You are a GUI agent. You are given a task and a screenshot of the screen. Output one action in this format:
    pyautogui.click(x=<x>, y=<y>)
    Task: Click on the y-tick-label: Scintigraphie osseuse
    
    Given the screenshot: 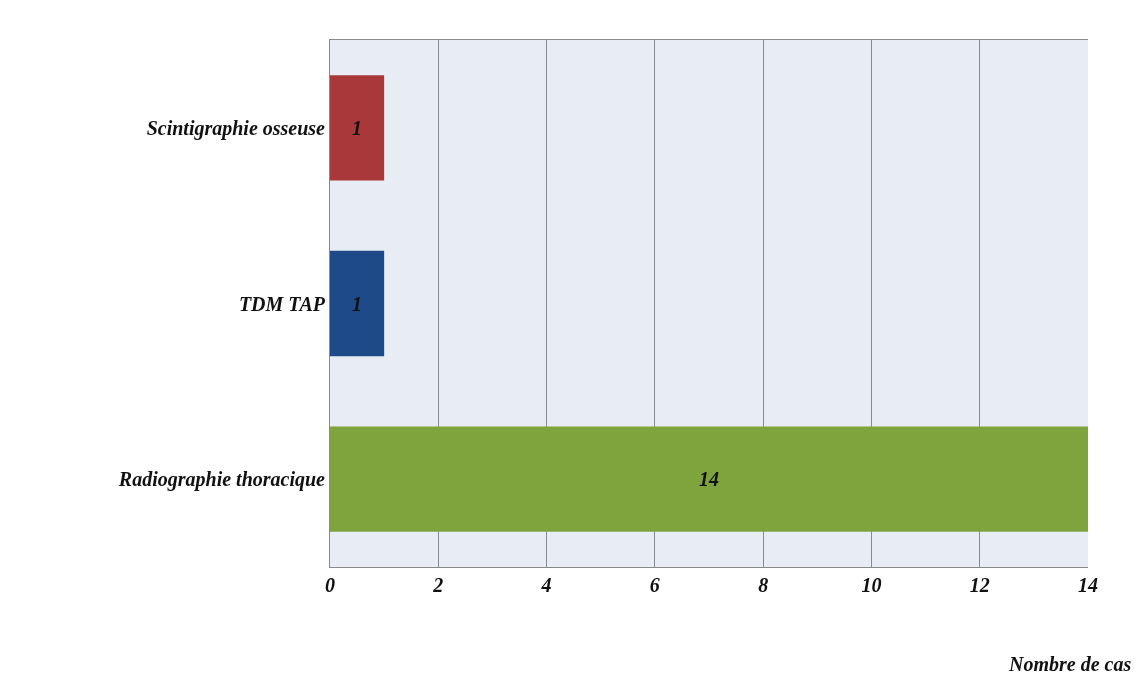 What is the action you would take?
    pyautogui.click(x=236, y=128)
    